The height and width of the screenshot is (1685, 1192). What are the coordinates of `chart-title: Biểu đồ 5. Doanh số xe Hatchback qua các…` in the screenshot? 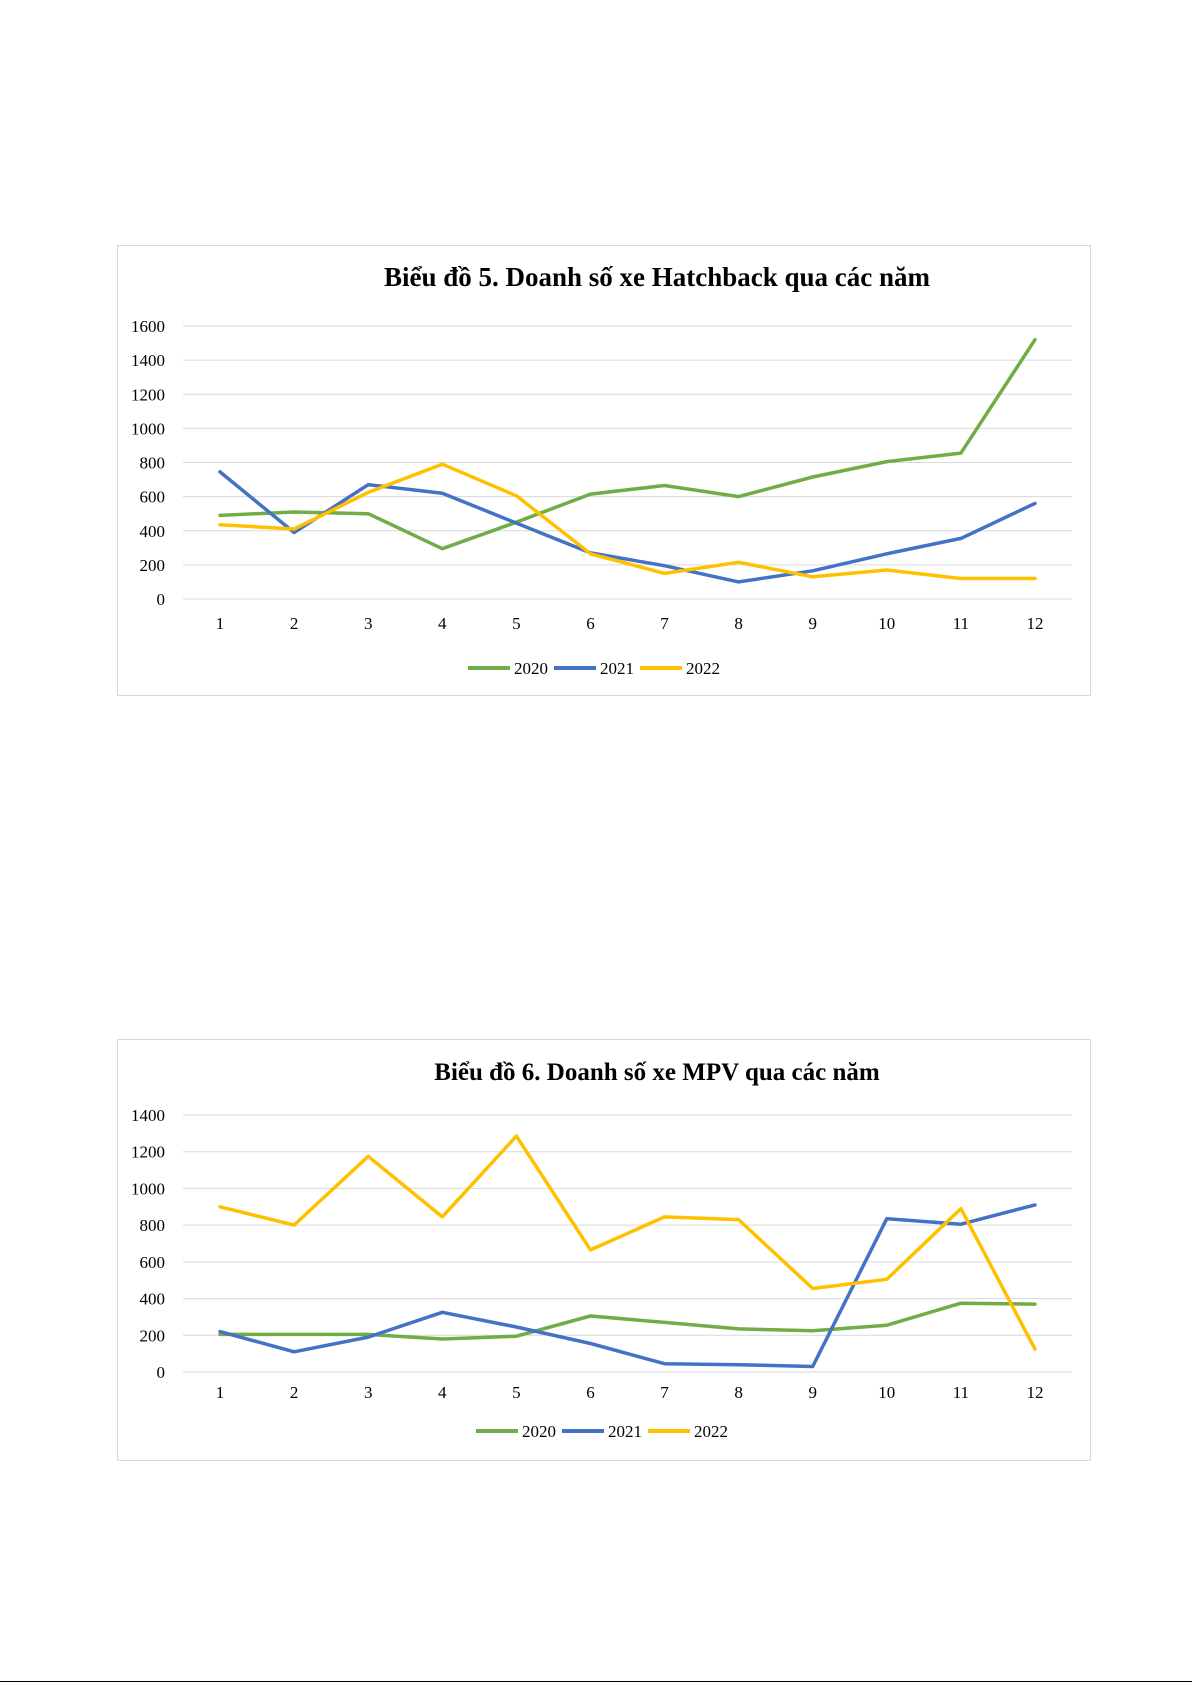 It's located at (657, 277).